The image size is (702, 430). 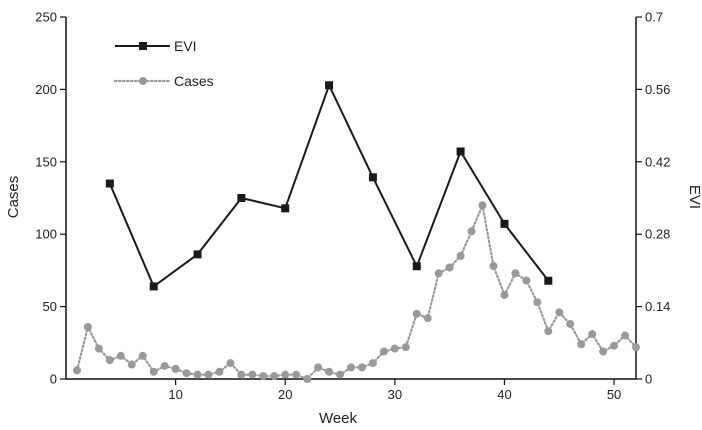 I want to click on x-tick-label: 50, so click(x=614, y=394).